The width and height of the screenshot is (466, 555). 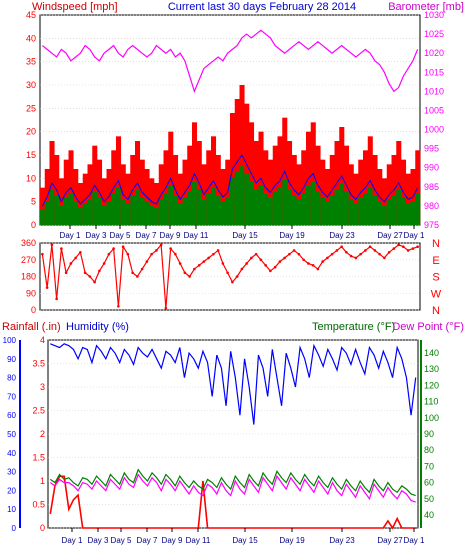 I want to click on panel1-ytick-left: 35, so click(x=31, y=62).